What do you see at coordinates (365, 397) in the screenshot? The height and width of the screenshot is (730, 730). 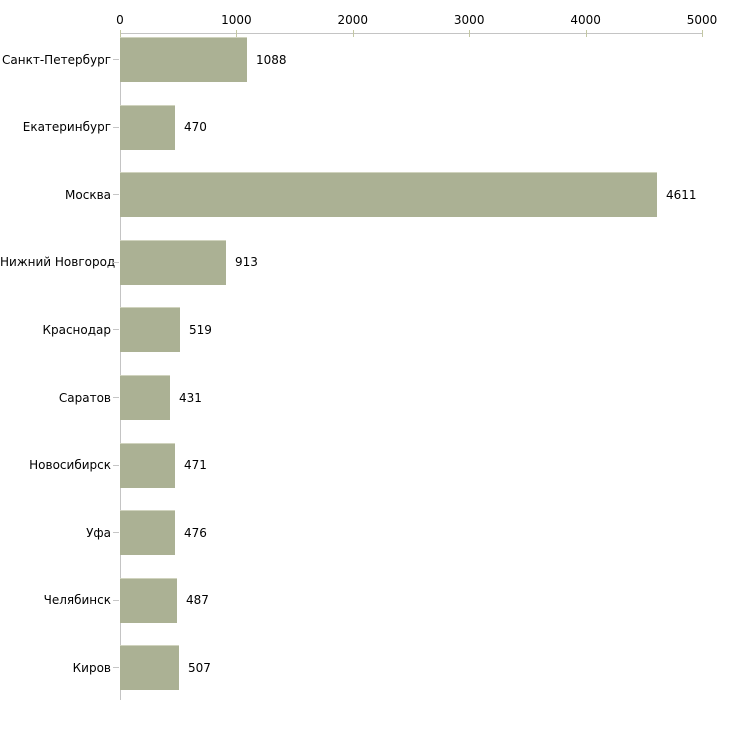 I see `bar-row: Саратов 431` at bounding box center [365, 397].